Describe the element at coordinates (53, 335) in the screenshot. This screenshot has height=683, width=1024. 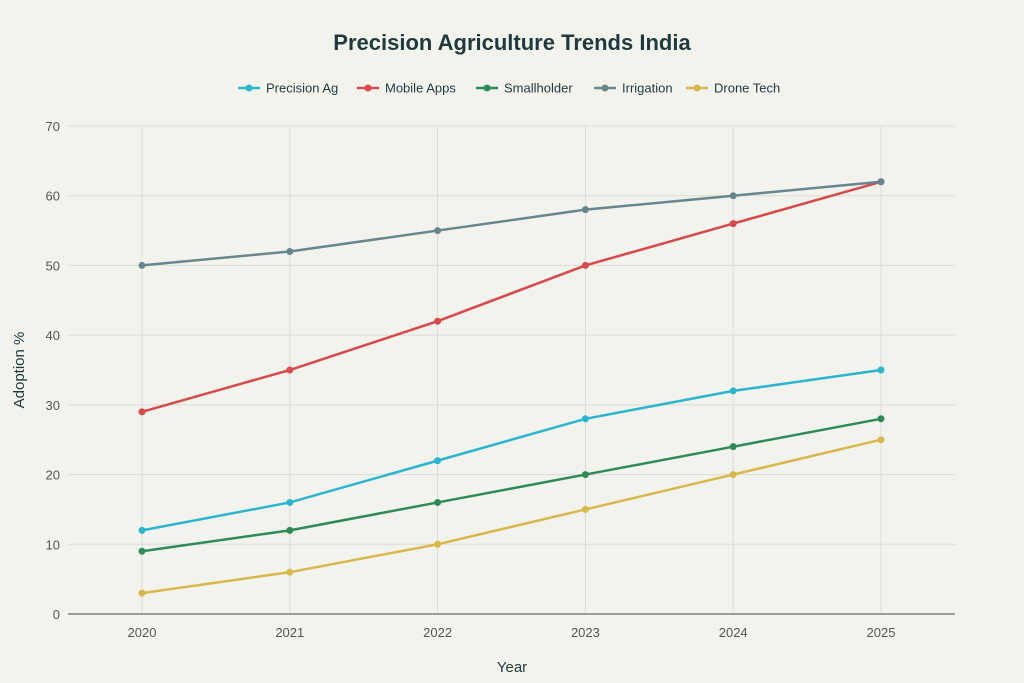
I see `y-tick-label: 40` at that location.